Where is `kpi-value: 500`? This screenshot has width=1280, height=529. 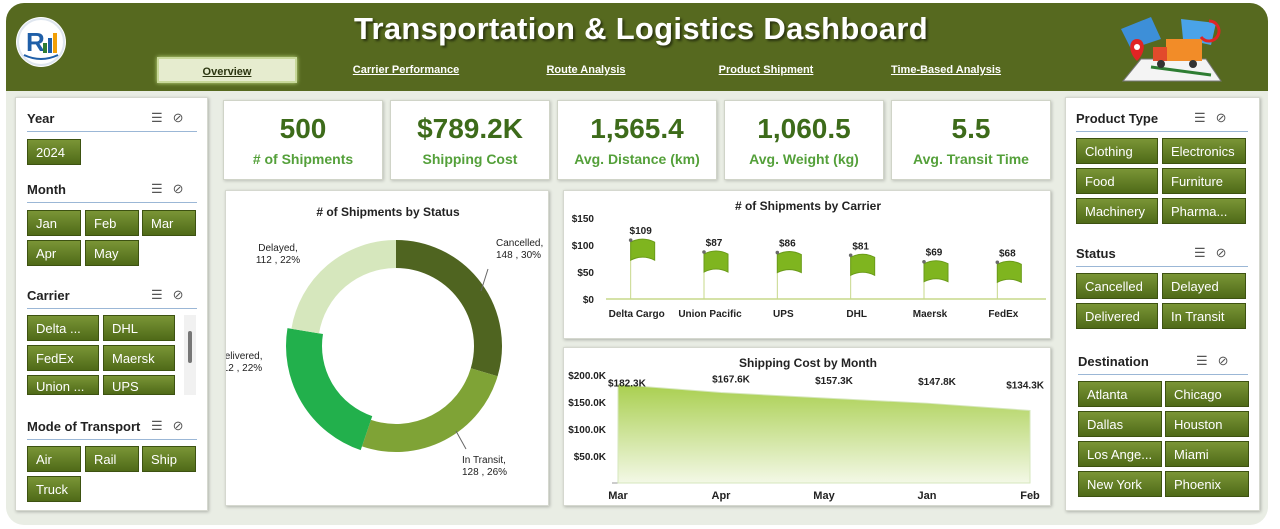 kpi-value: 500 is located at coordinates (303, 128).